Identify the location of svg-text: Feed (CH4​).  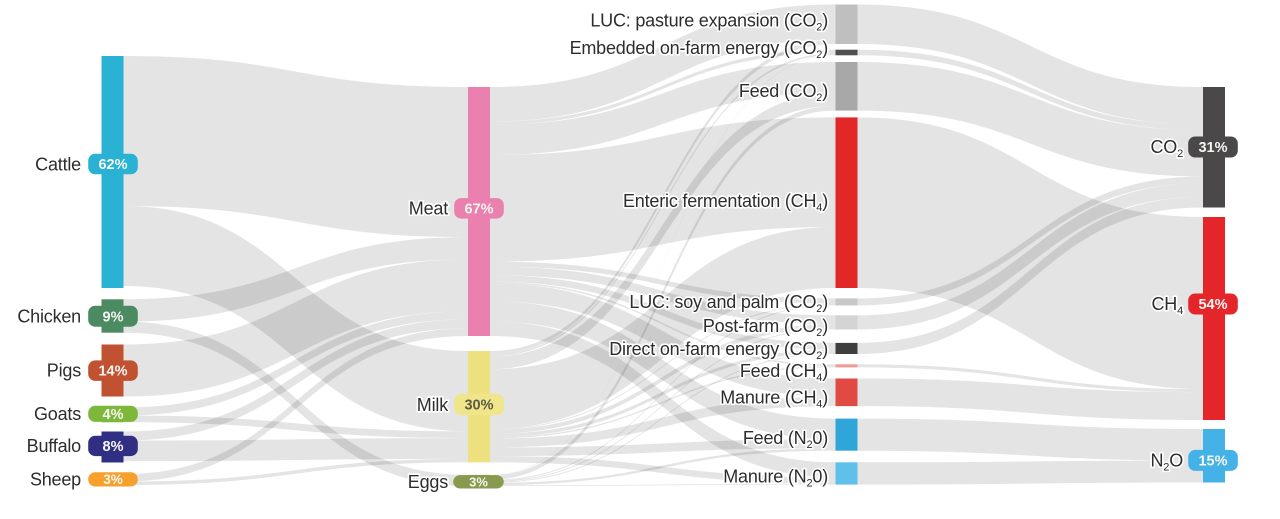
(784, 372).